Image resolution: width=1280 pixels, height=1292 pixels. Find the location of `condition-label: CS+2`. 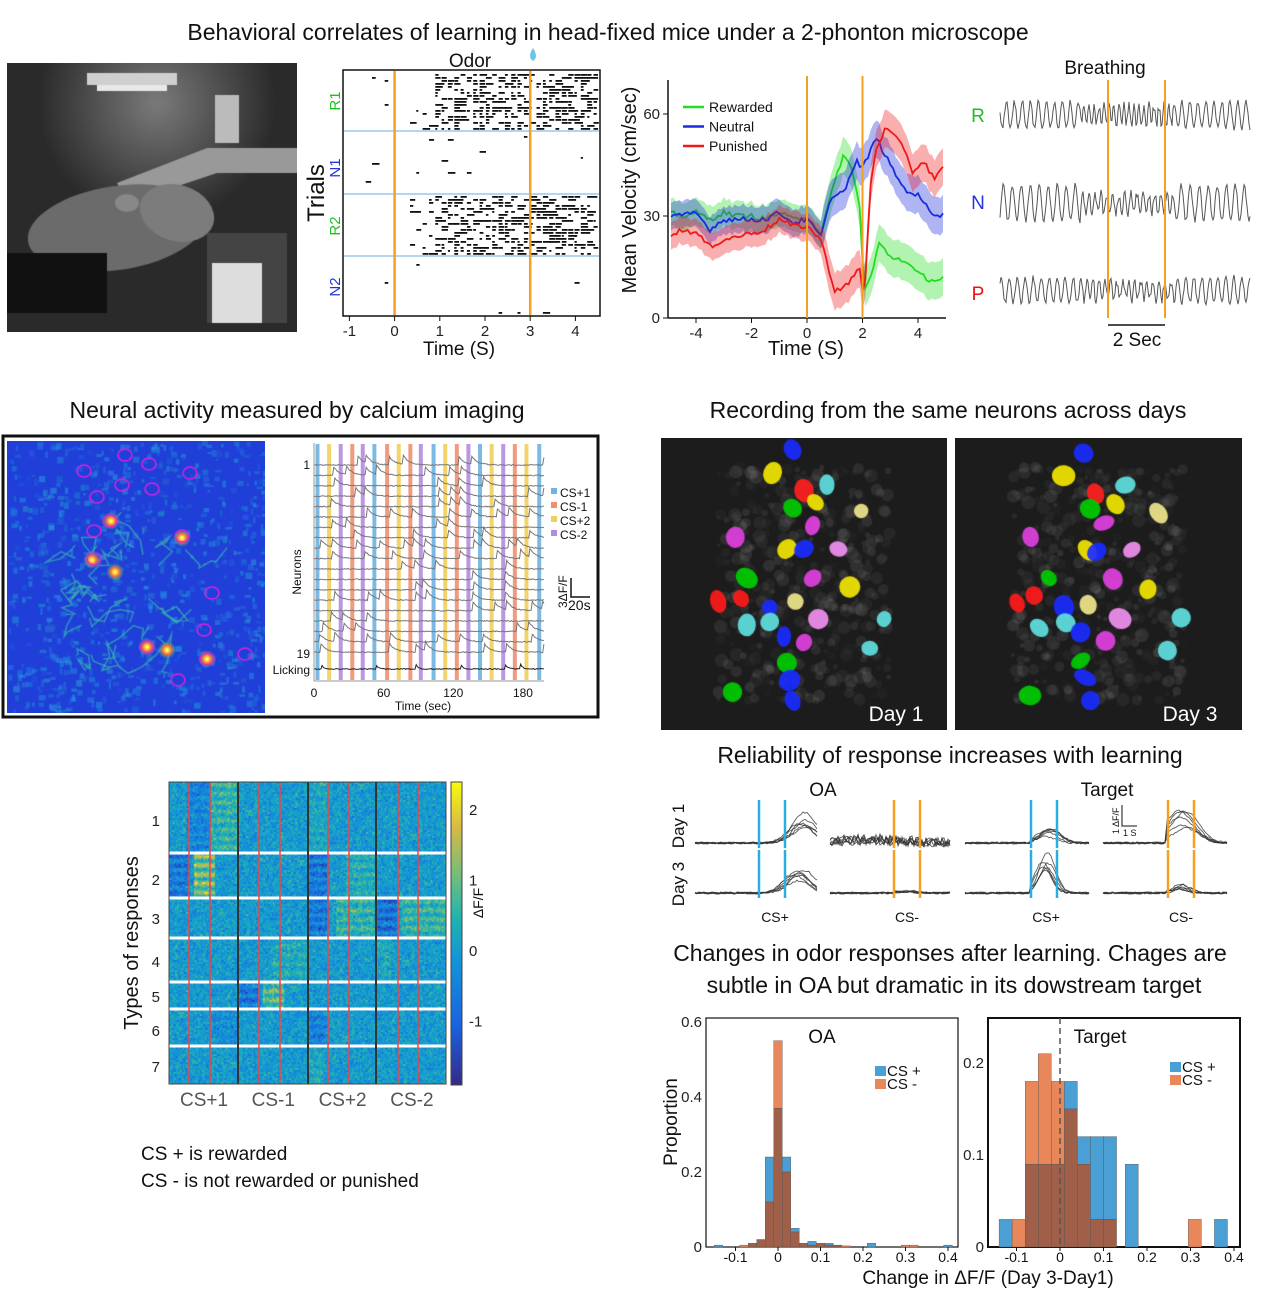

condition-label: CS+2 is located at coordinates (343, 1100).